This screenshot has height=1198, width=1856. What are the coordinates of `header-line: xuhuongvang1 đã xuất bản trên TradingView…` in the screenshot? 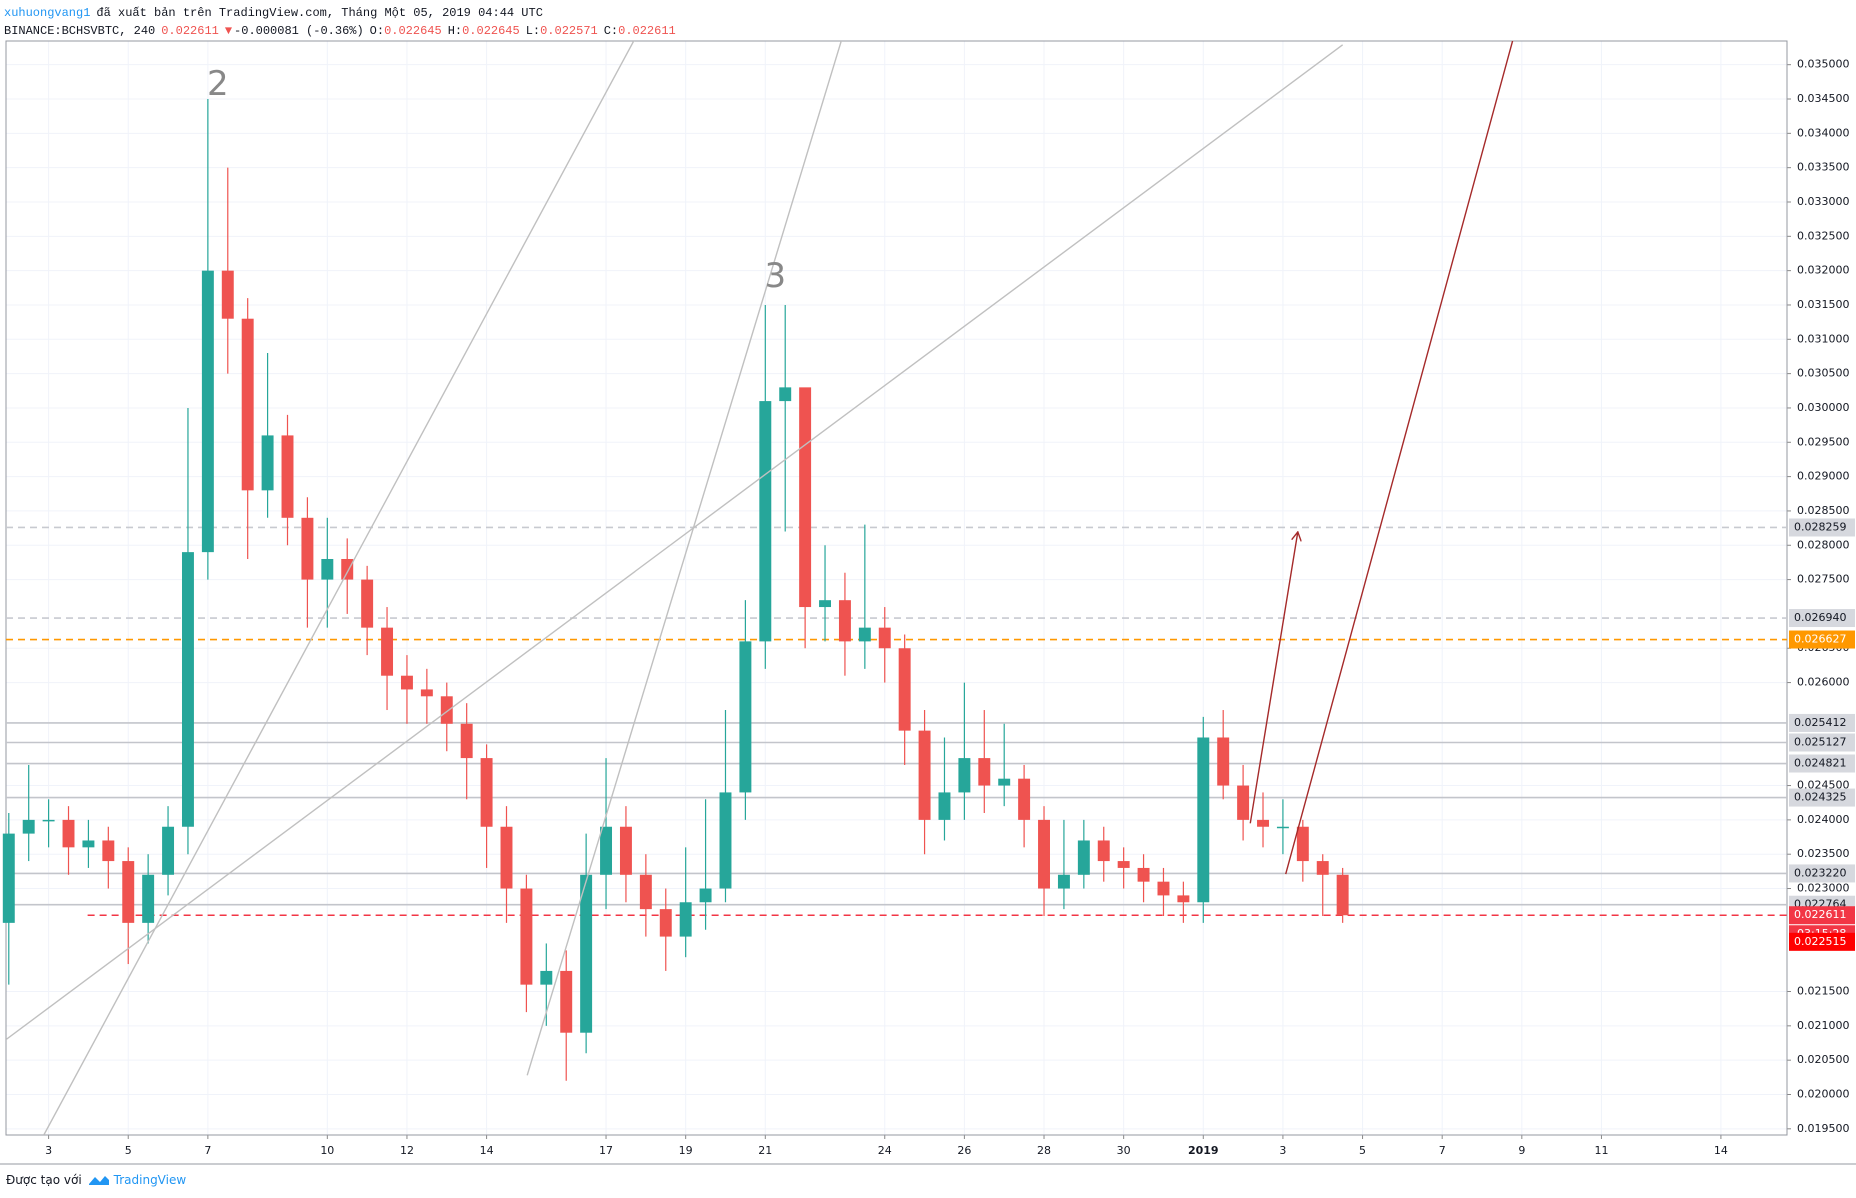 It's located at (343, 13).